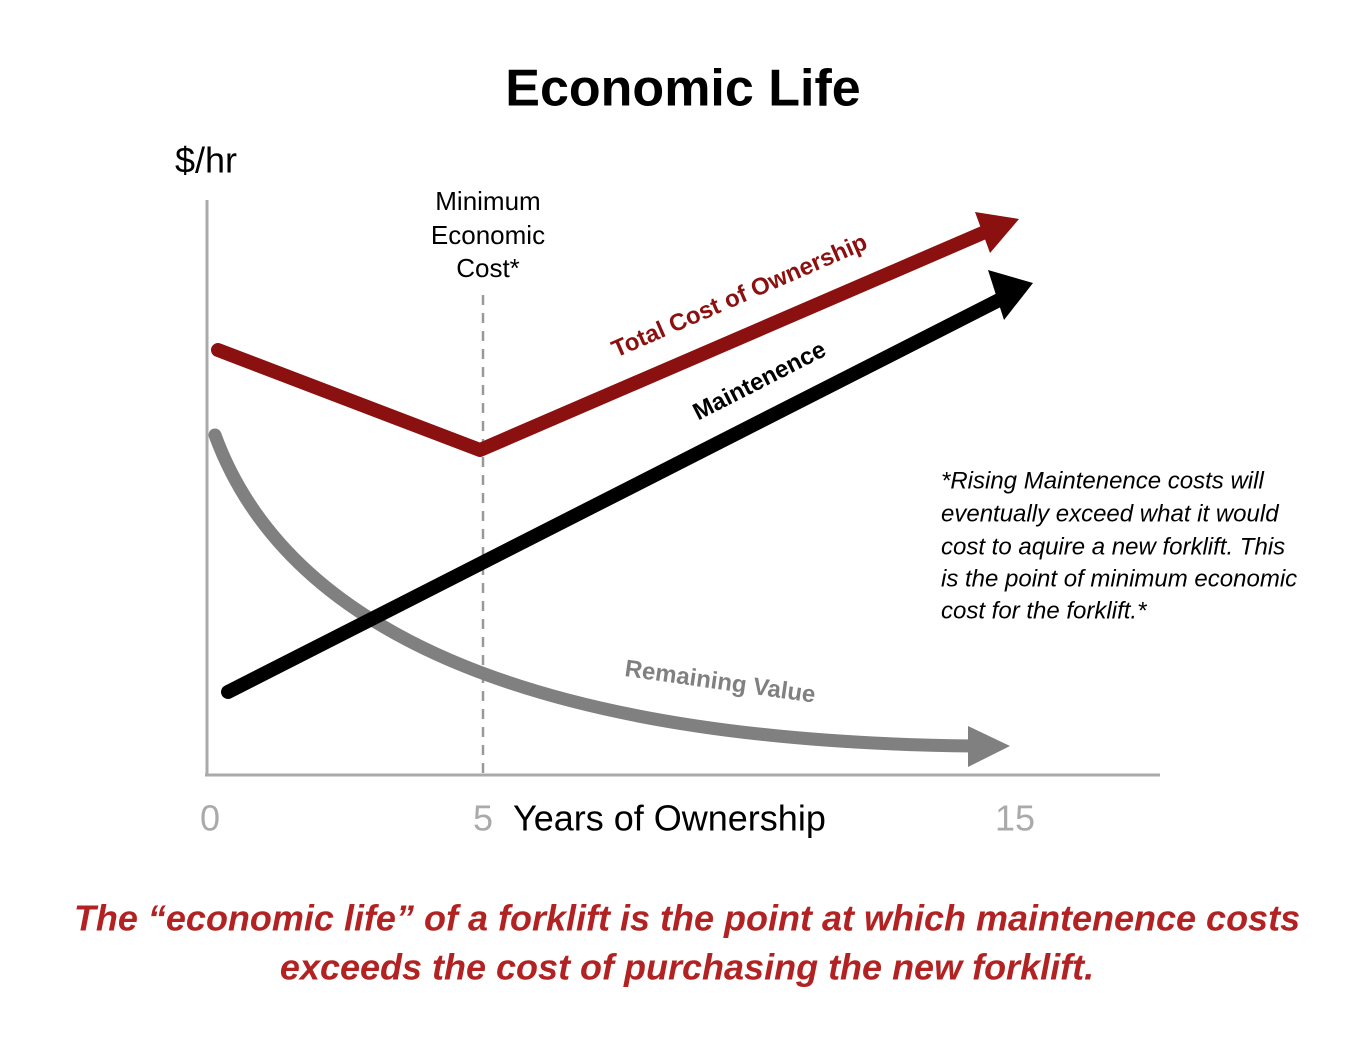 The width and height of the screenshot is (1366, 1045). What do you see at coordinates (997, 232) in the screenshot?
I see `total-cost-arrowhead` at bounding box center [997, 232].